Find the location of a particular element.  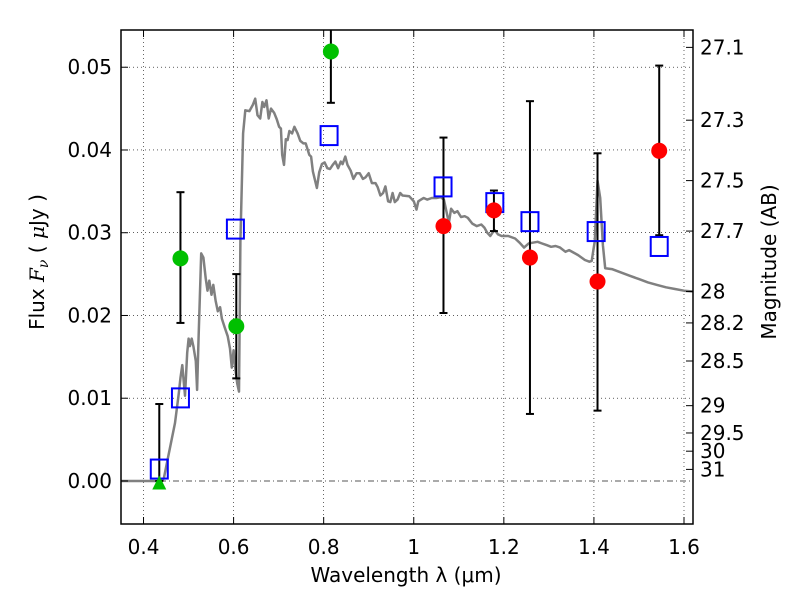

magnitude-tick-label: 28 is located at coordinates (712, 291).